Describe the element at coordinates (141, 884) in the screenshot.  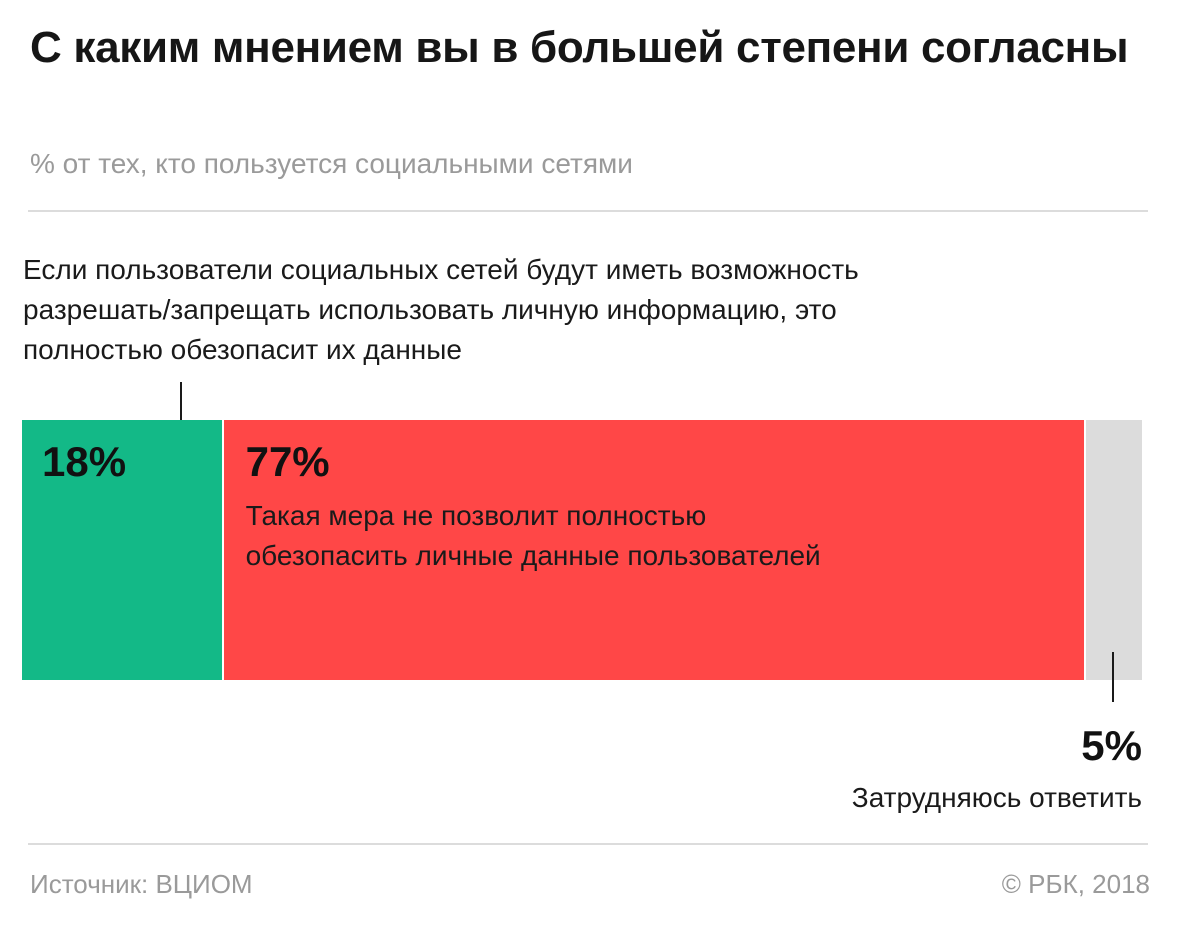
I see `source-note: Источник: ВЦИОМ` at that location.